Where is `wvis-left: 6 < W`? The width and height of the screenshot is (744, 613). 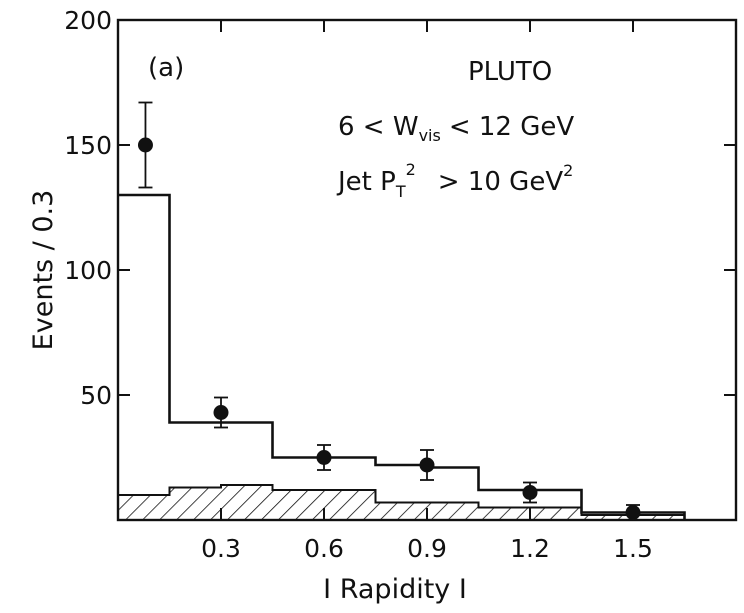
wvis-left: 6 < W is located at coordinates (378, 127).